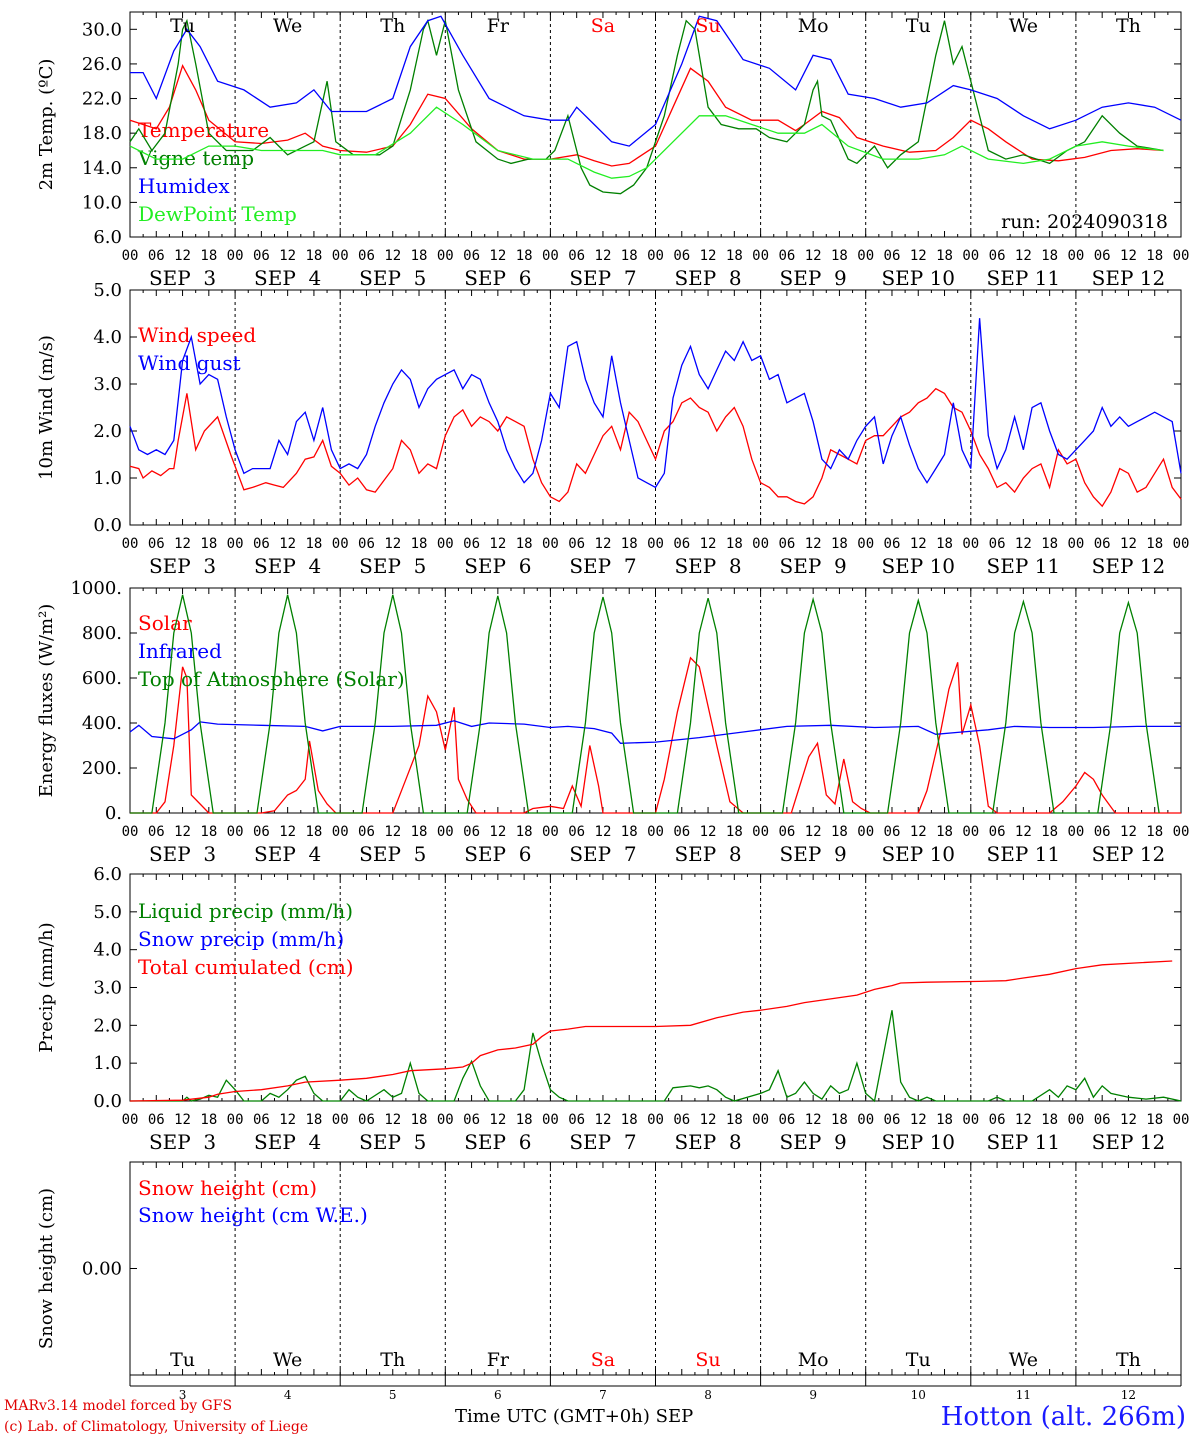 The width and height of the screenshot is (1194, 1440). What do you see at coordinates (107, 874) in the screenshot?
I see `y-tick-label: 6.0` at bounding box center [107, 874].